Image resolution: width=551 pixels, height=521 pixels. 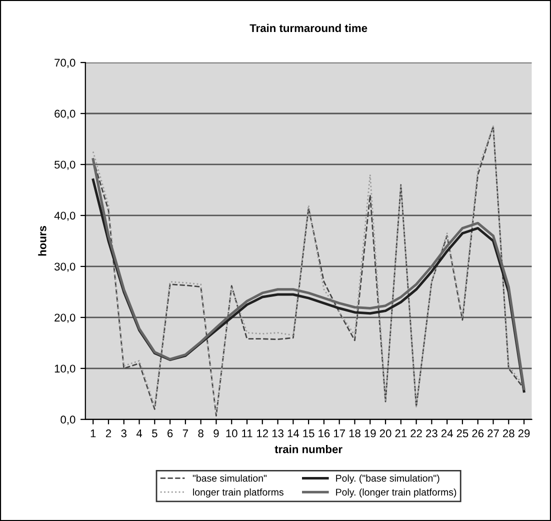 What do you see at coordinates (65, 267) in the screenshot?
I see `y-tick-label: 30,0` at bounding box center [65, 267].